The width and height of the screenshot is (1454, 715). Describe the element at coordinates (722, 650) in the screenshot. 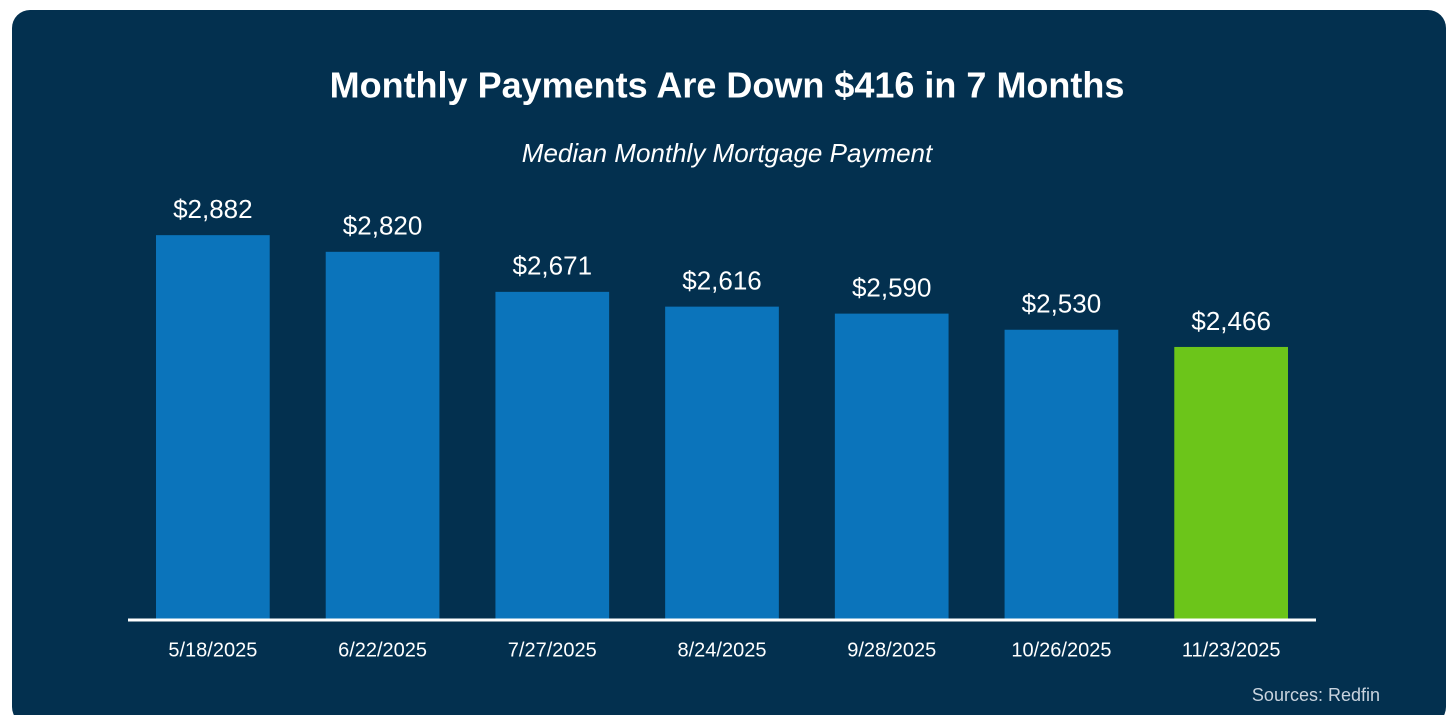

I see `x-tick-label: 8/24/2025` at that location.